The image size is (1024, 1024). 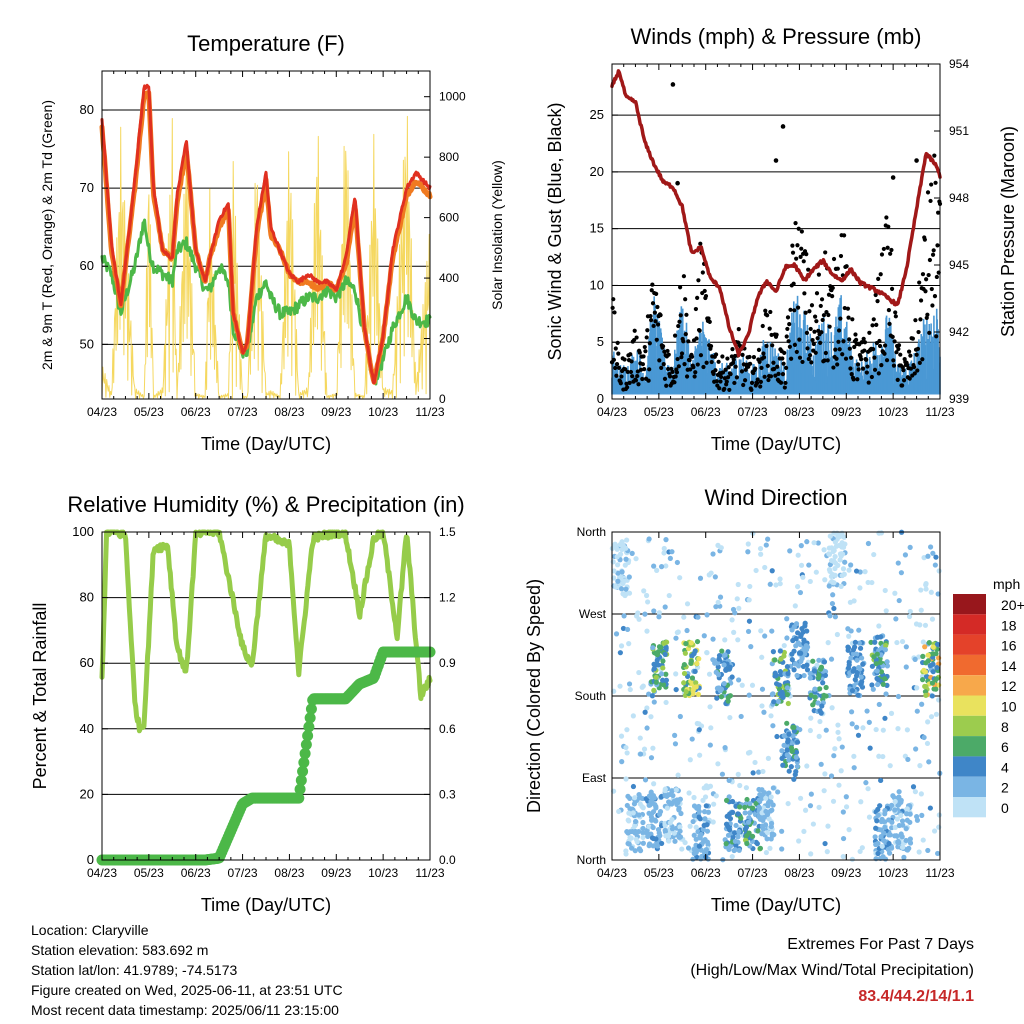 What do you see at coordinates (1009, 625) in the screenshot?
I see `legend-label: 18` at bounding box center [1009, 625].